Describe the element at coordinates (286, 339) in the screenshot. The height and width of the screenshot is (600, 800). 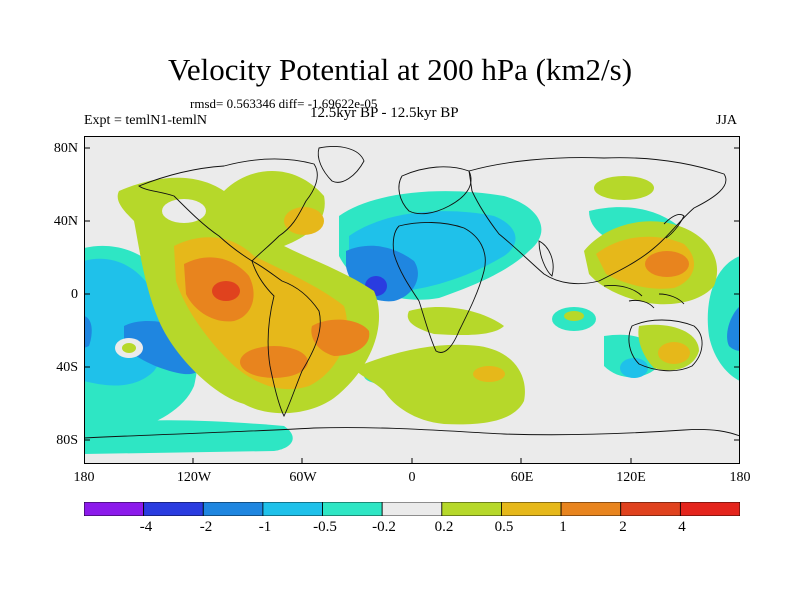
I see `coast-south-america` at that location.